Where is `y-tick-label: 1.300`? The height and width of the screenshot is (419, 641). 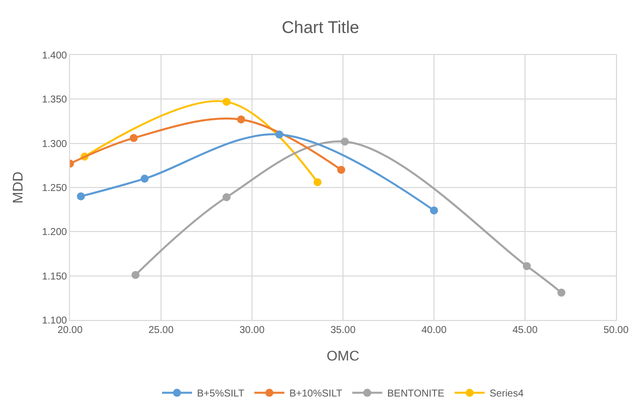
y-tick-label: 1.300 is located at coordinates (55, 144).